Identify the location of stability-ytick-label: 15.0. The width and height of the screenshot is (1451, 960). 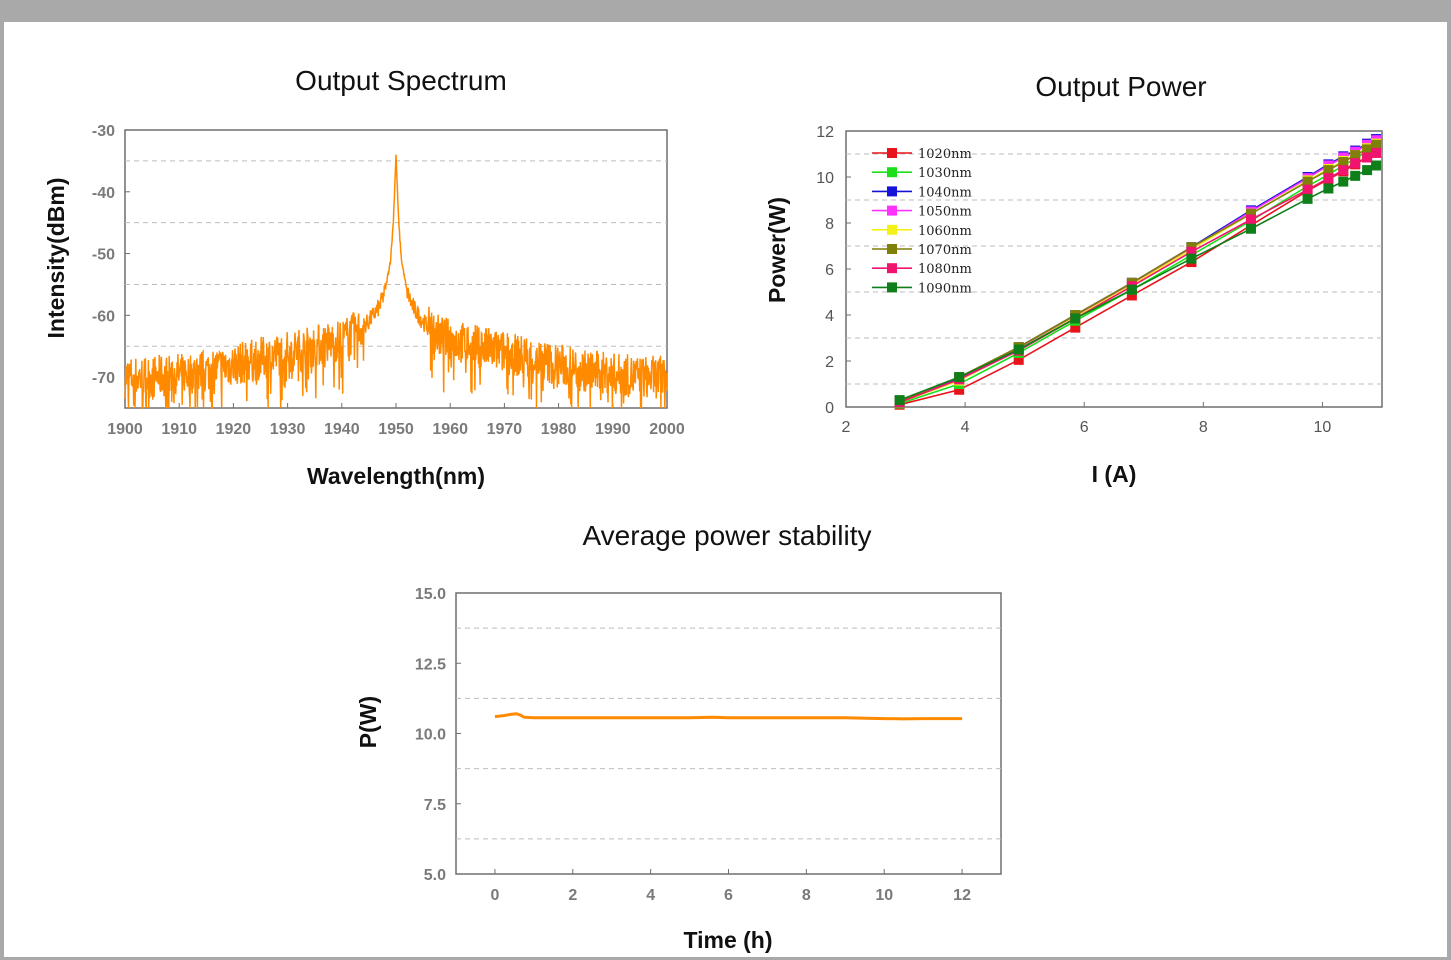
(430, 594).